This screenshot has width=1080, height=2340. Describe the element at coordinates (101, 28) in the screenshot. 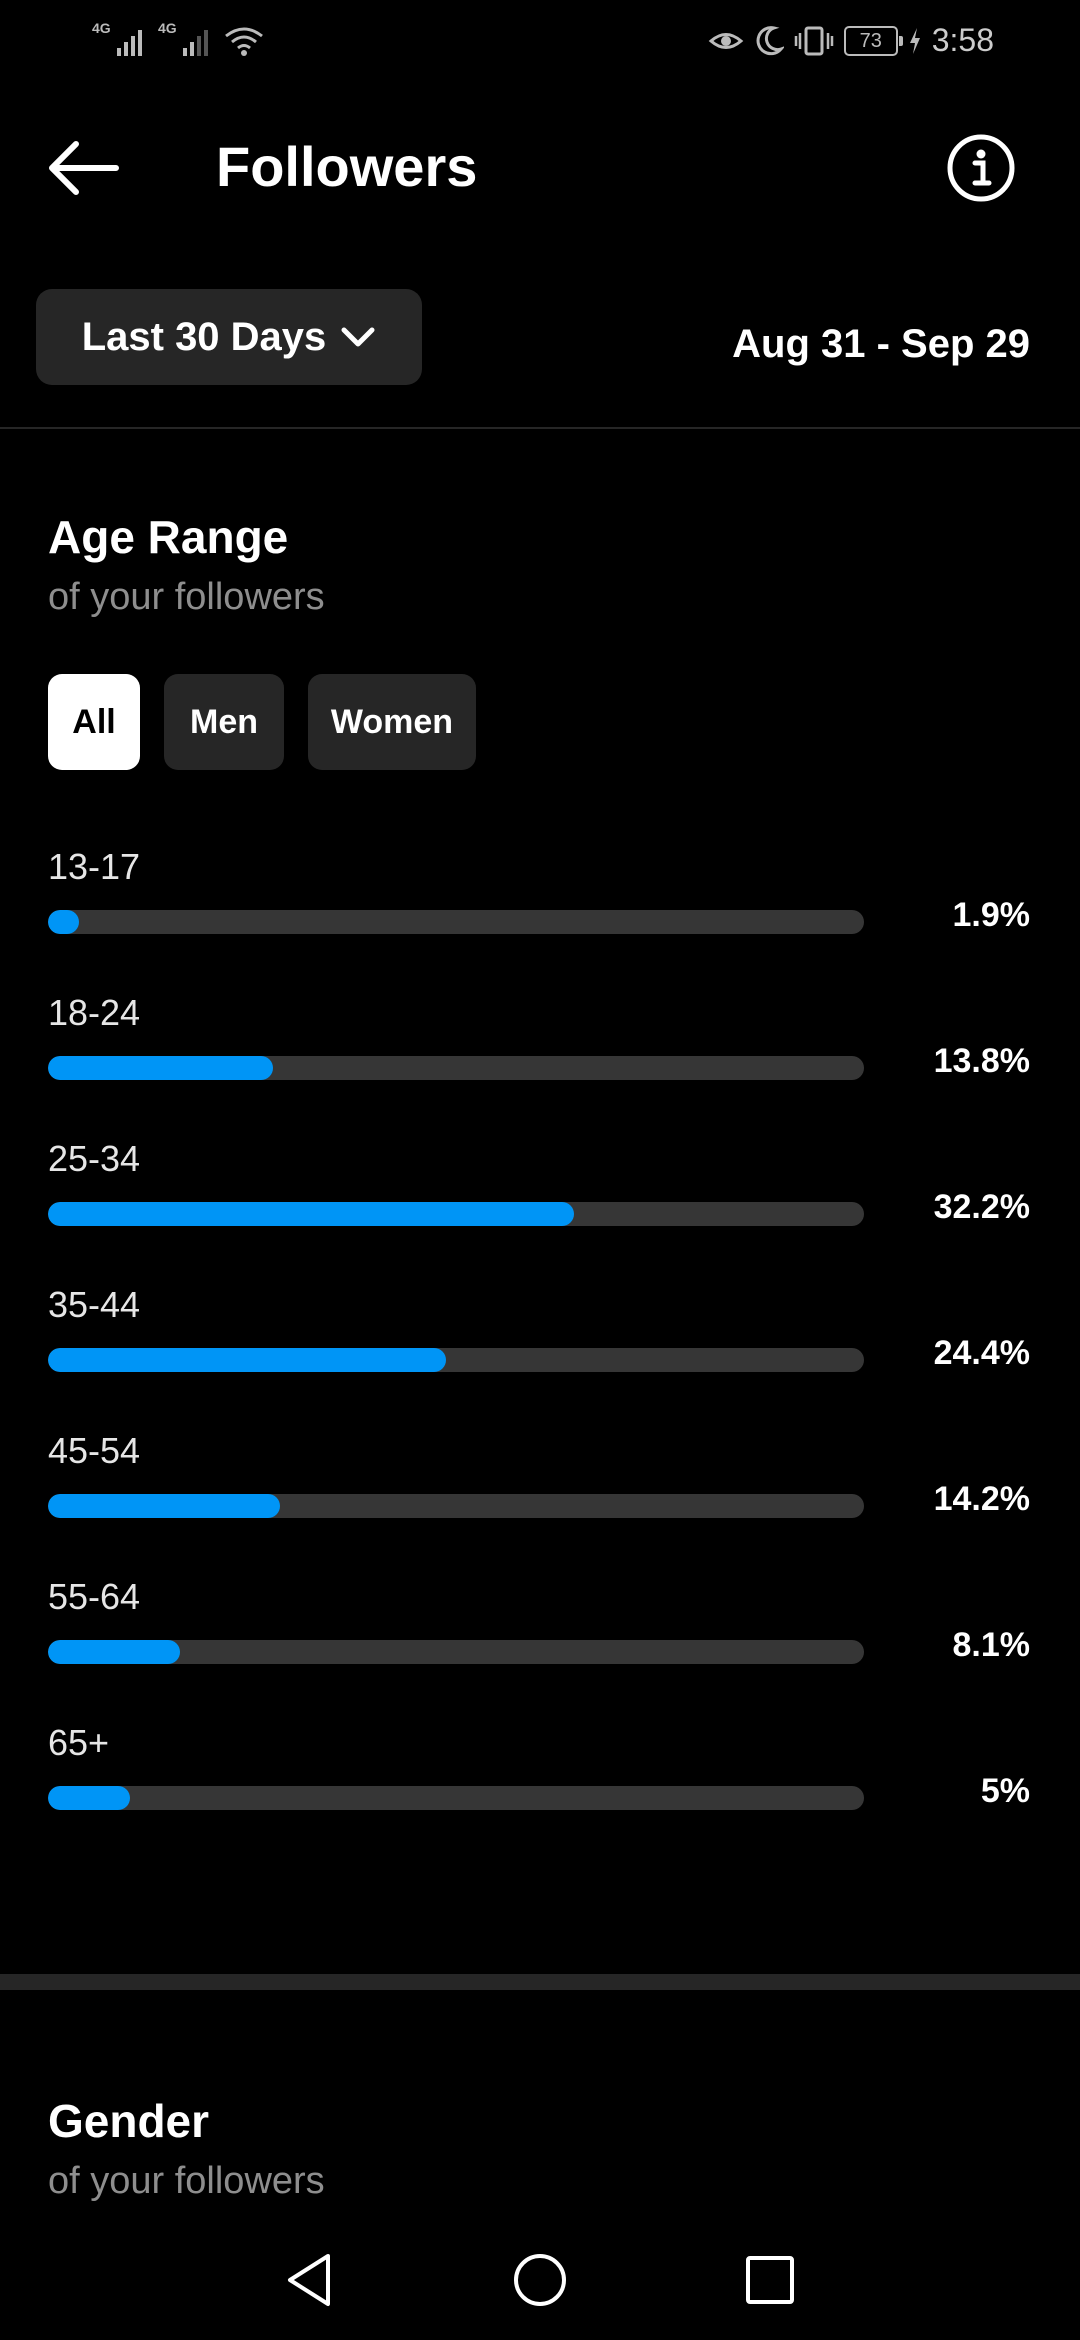

I see `network-type-label: 4G` at that location.